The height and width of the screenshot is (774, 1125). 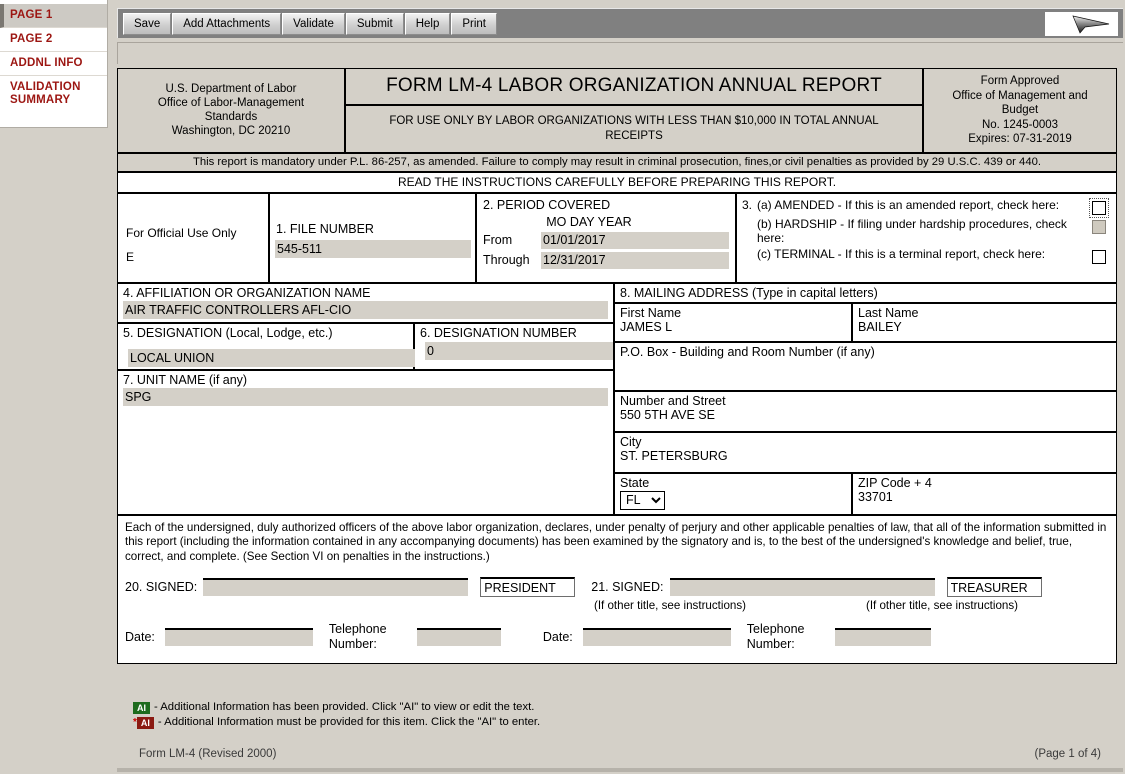 What do you see at coordinates (1124, 387) in the screenshot?
I see `scrollbar-track` at bounding box center [1124, 387].